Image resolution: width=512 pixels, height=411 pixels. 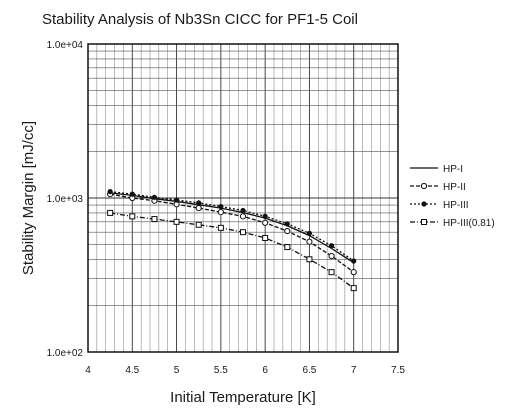 I want to click on y-tick-label: 1.0e+02, so click(x=65, y=353).